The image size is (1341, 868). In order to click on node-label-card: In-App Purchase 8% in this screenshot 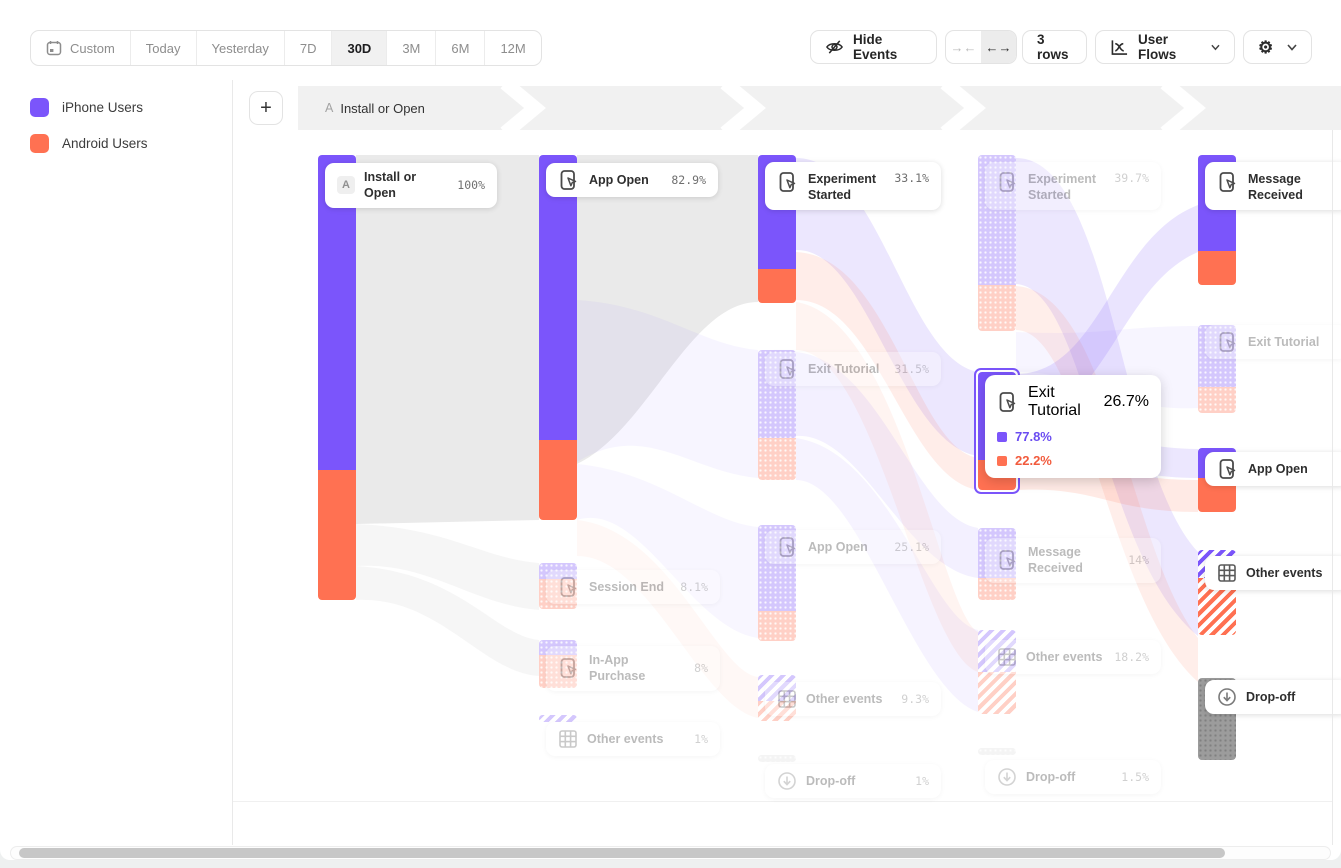, I will do `click(633, 668)`.